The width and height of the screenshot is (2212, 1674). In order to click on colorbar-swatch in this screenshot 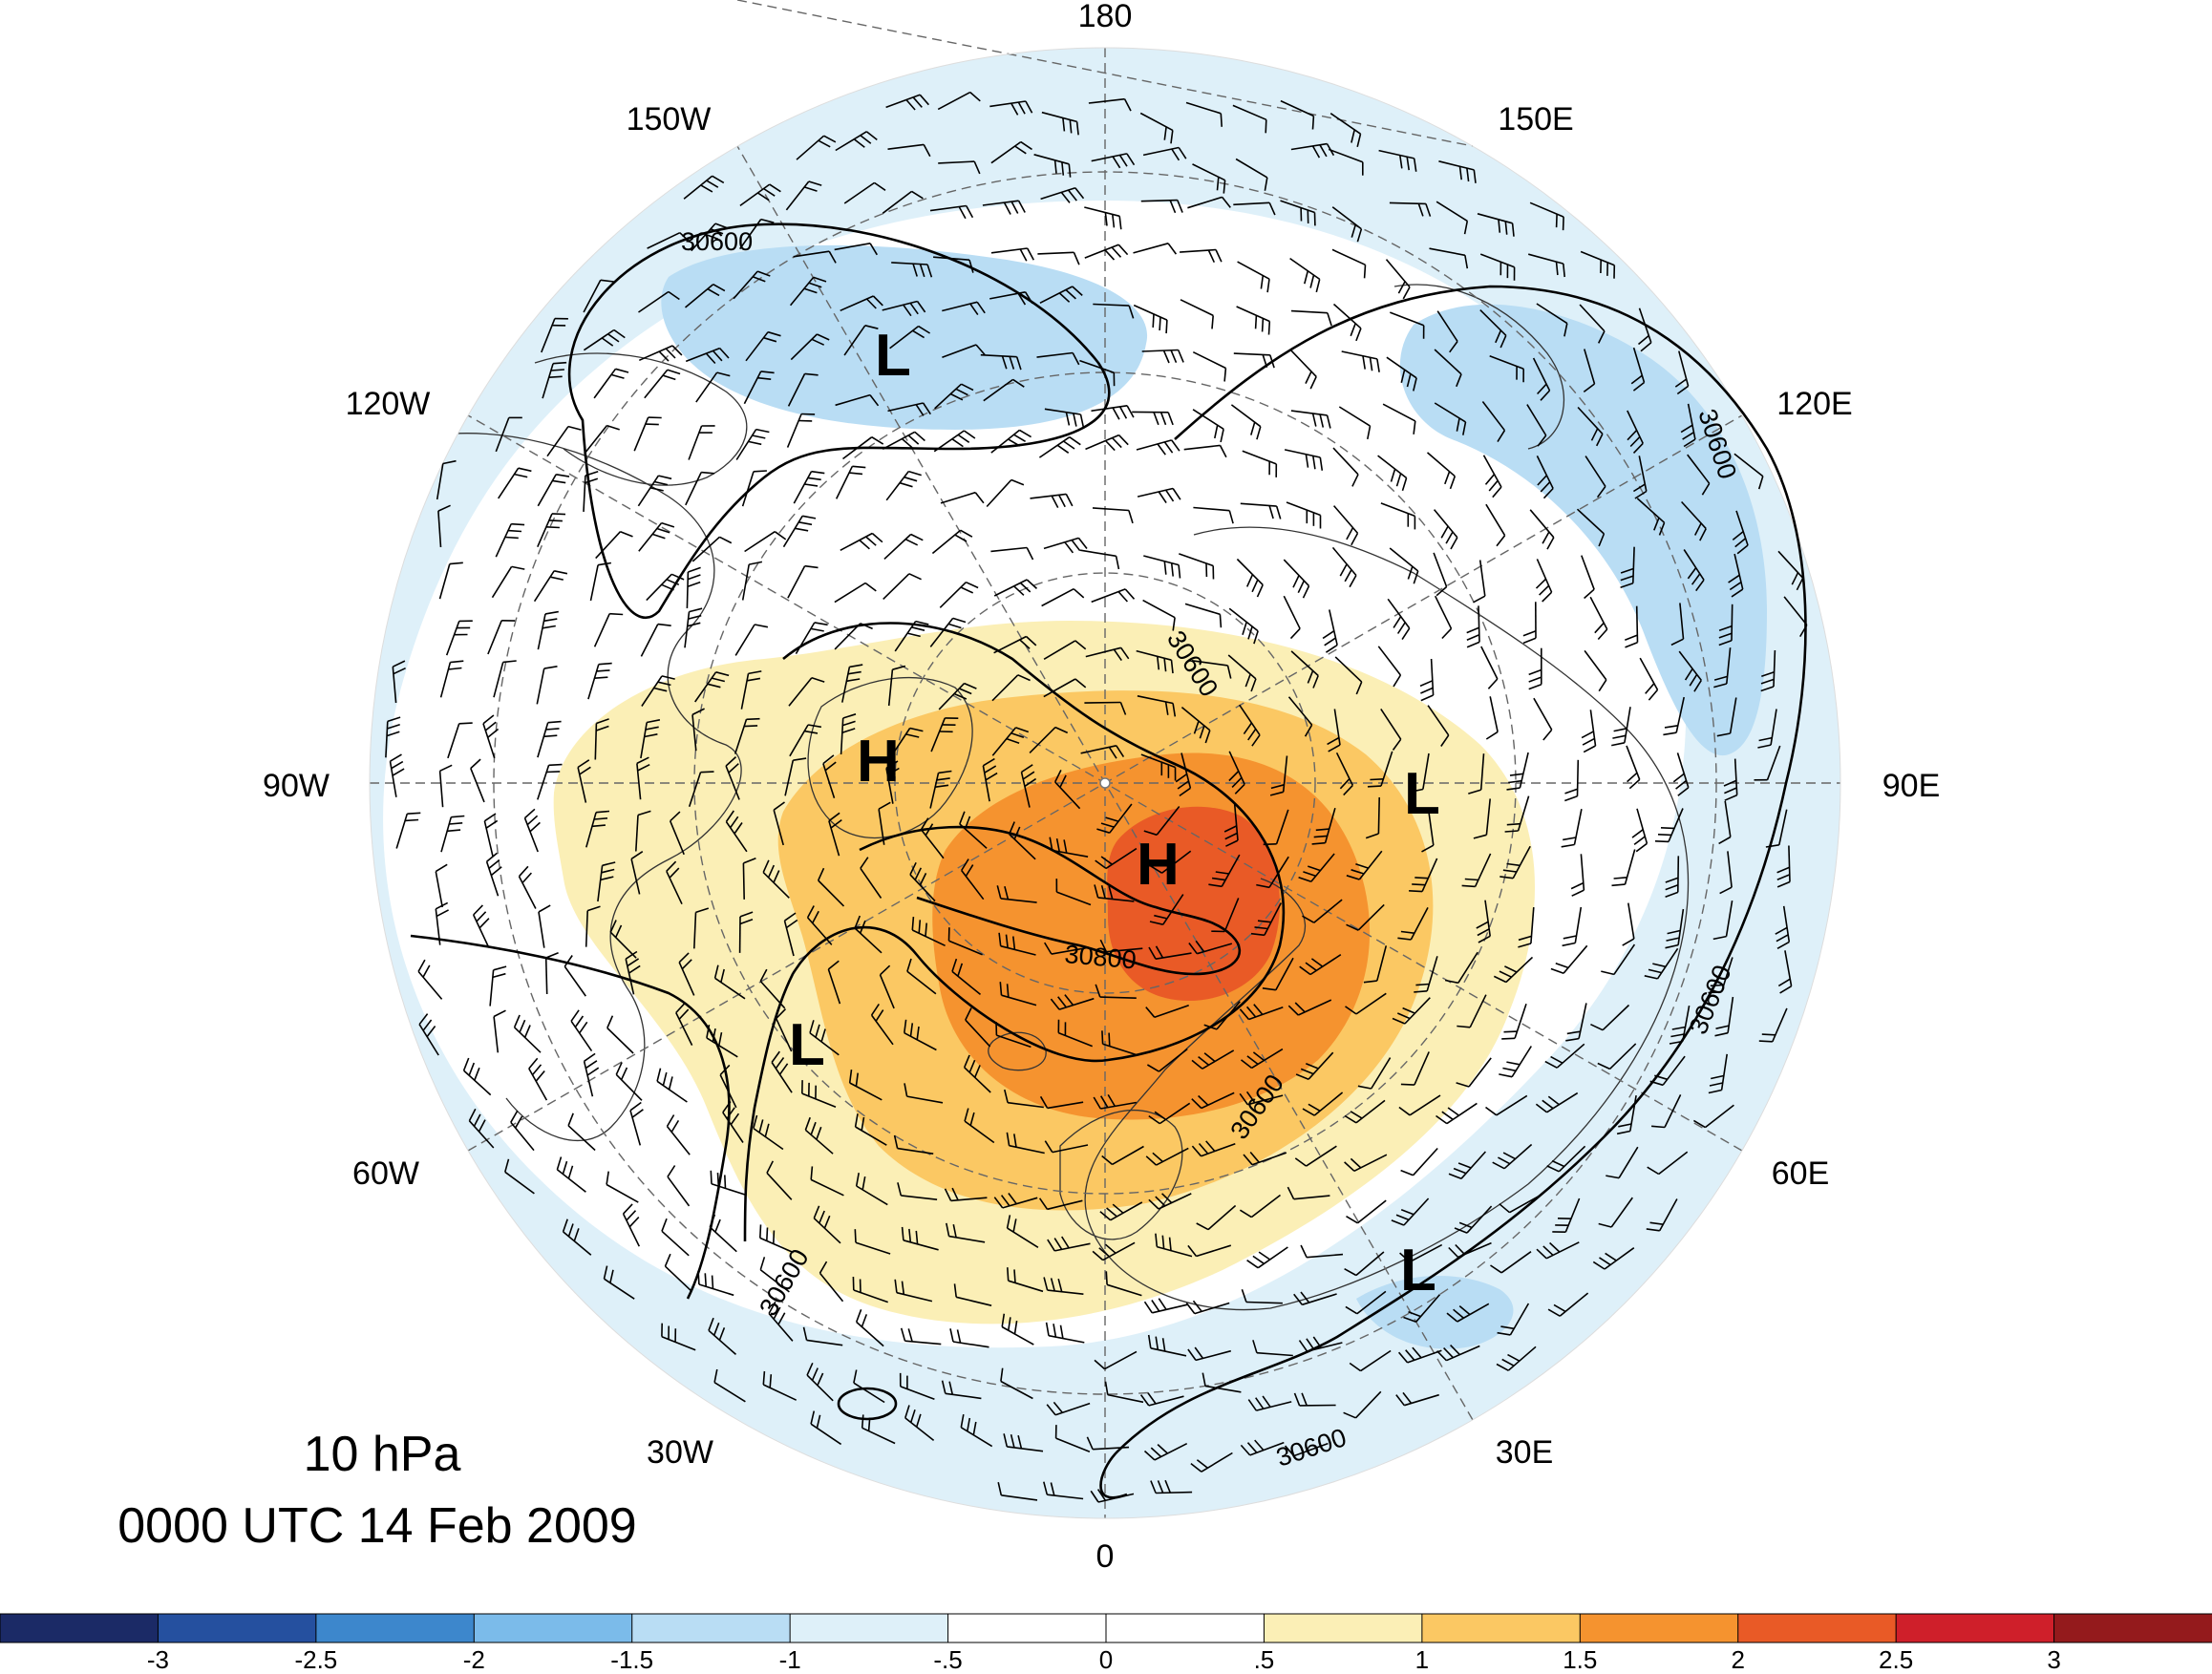, I will do `click(2132, 1628)`.